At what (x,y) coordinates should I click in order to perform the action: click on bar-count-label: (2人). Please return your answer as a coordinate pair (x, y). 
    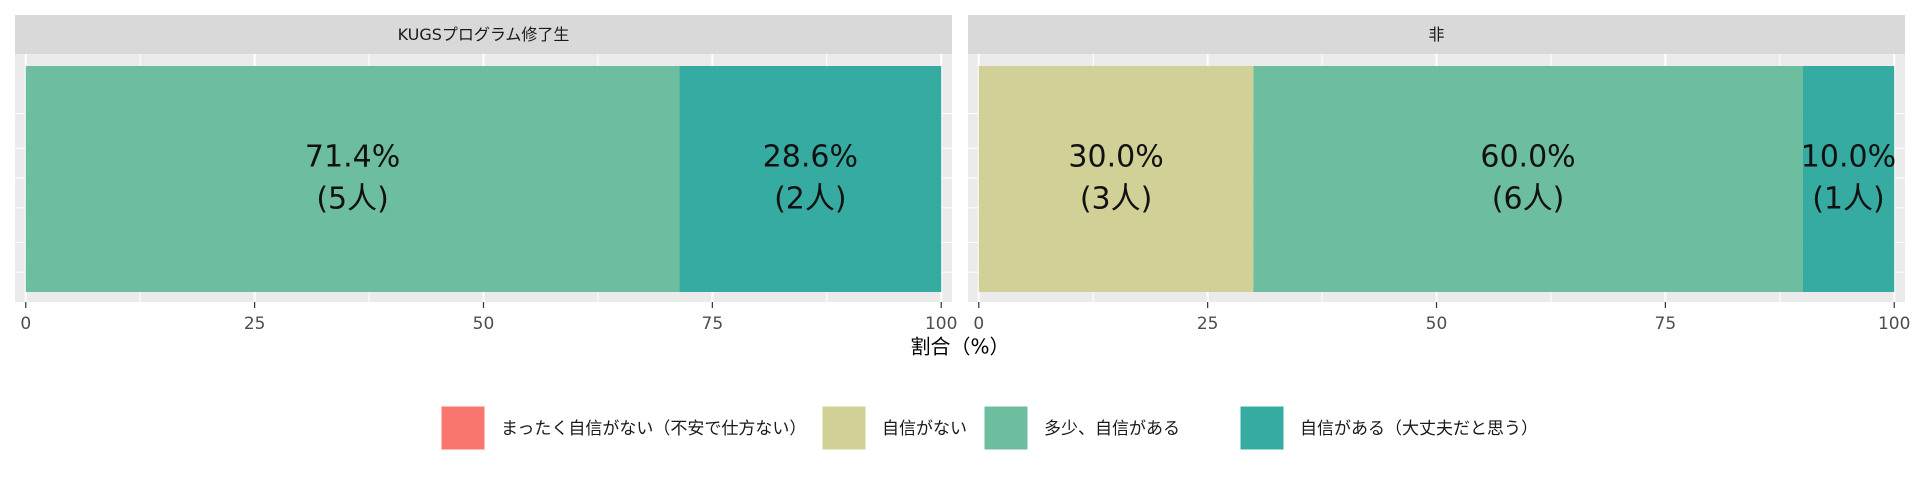
    Looking at the image, I should click on (810, 199).